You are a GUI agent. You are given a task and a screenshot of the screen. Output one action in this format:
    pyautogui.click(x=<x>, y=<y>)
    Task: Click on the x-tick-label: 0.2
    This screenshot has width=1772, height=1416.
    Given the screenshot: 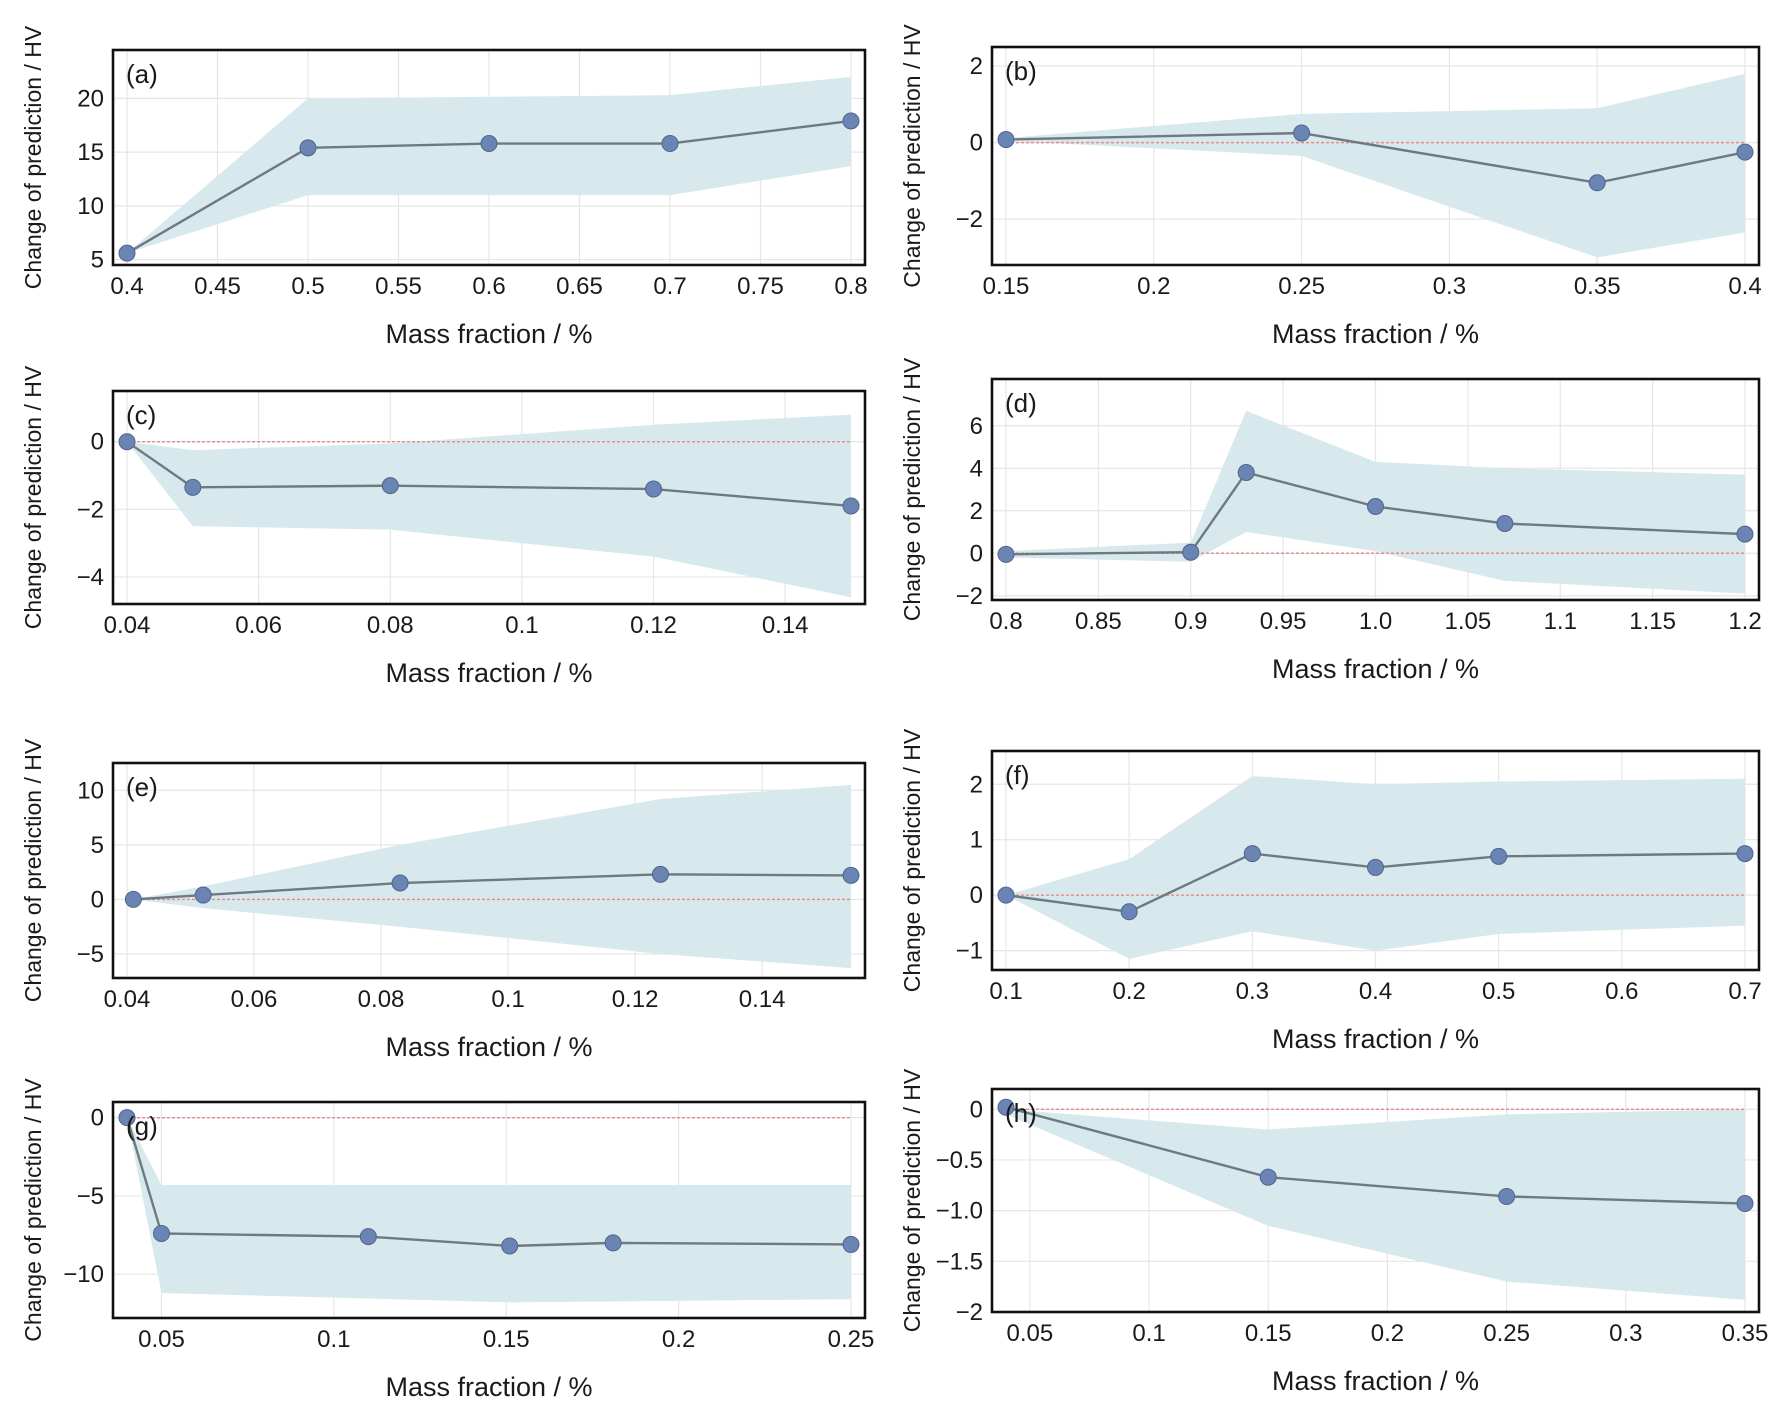 What is the action you would take?
    pyautogui.click(x=1387, y=1333)
    